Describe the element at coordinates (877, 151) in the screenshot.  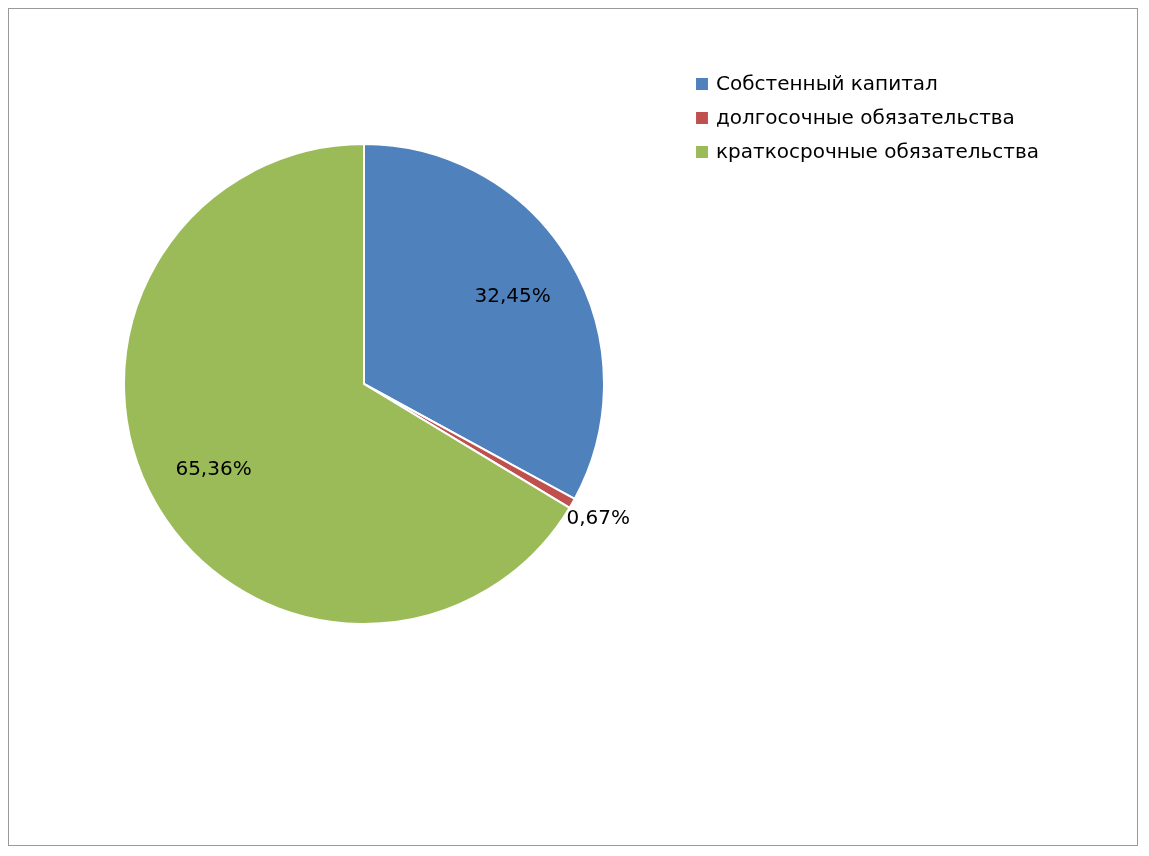
I see `legend-label: краткосрочные обязательства` at that location.